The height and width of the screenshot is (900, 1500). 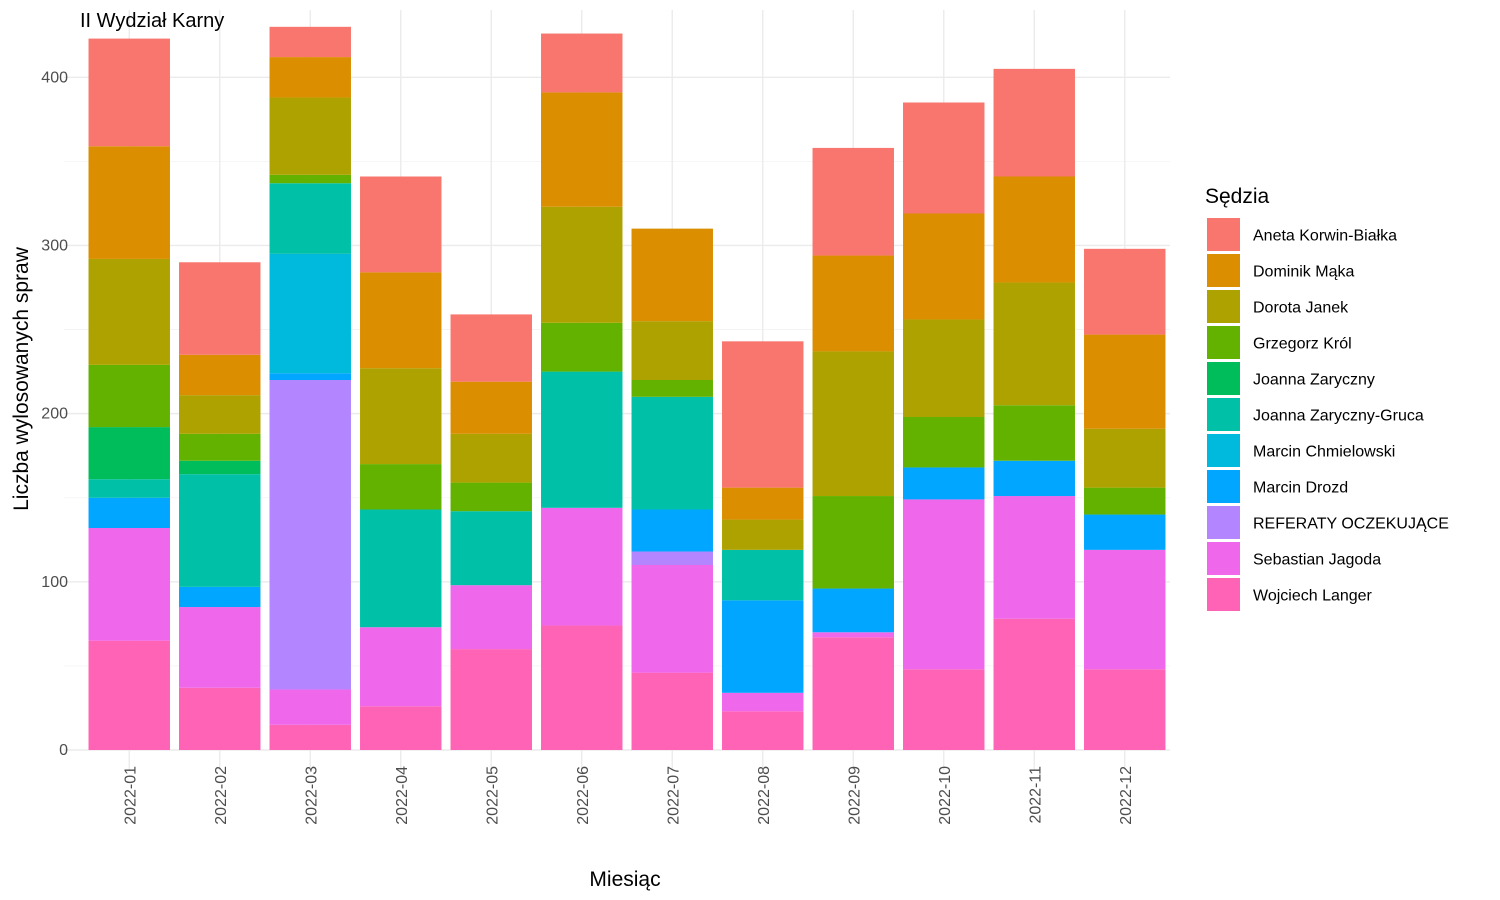 I want to click on chart-title: II Wydział Karny, so click(x=152, y=21).